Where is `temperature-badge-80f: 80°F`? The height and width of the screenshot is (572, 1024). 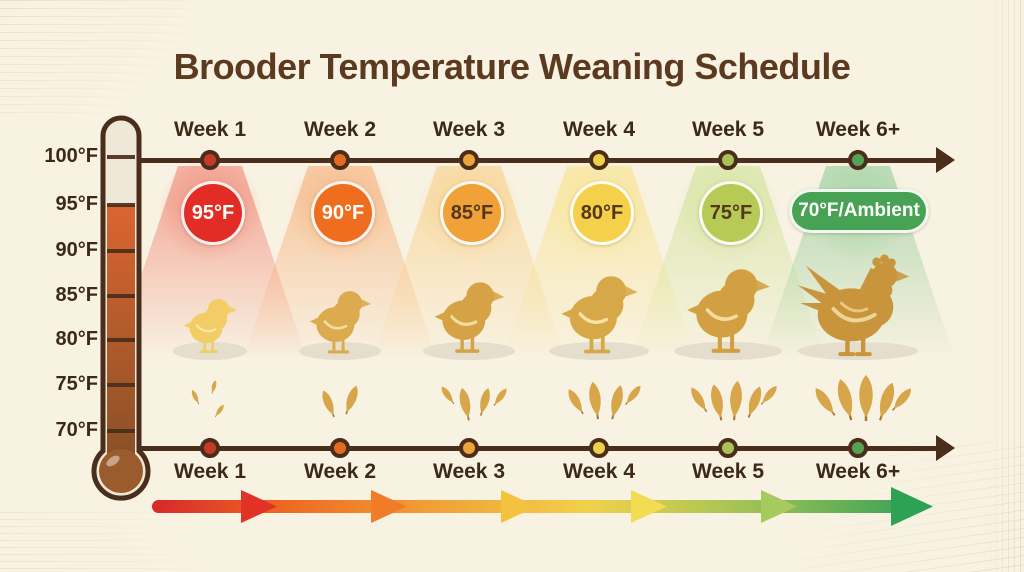
temperature-badge-80f: 80°F is located at coordinates (602, 213).